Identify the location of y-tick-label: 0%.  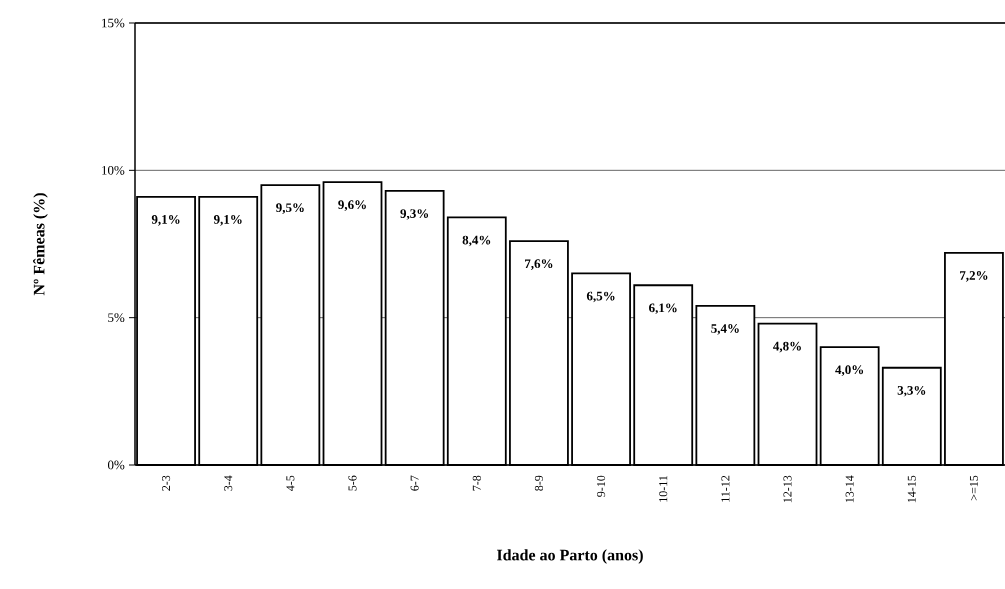
(116, 465).